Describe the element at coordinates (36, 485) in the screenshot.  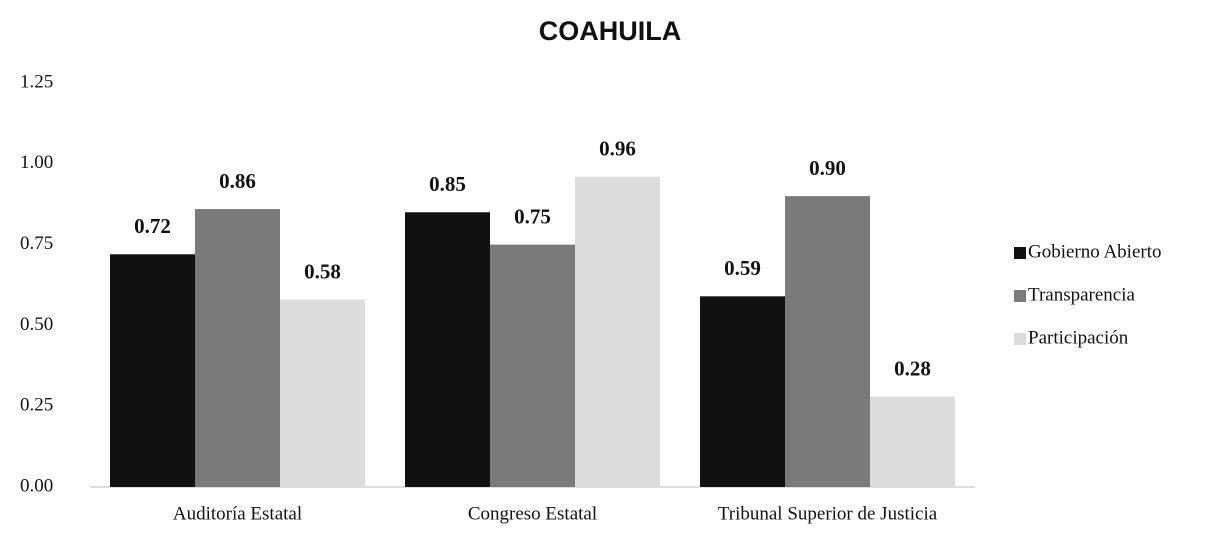
I see `y-tick-label: 0.00` at that location.